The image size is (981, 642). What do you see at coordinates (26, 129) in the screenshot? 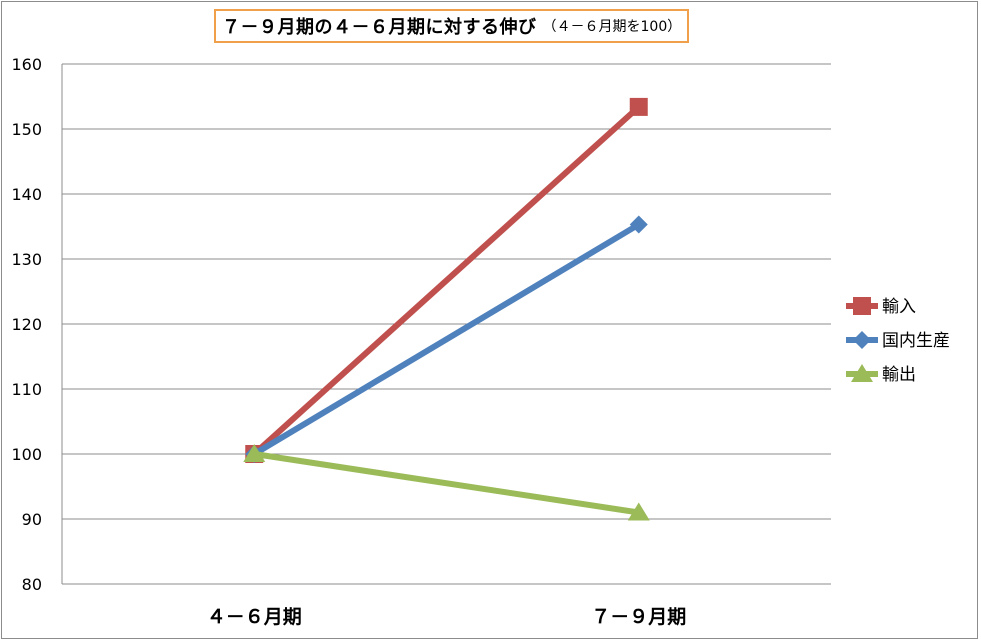
I see `y-tick-label: 150` at bounding box center [26, 129].